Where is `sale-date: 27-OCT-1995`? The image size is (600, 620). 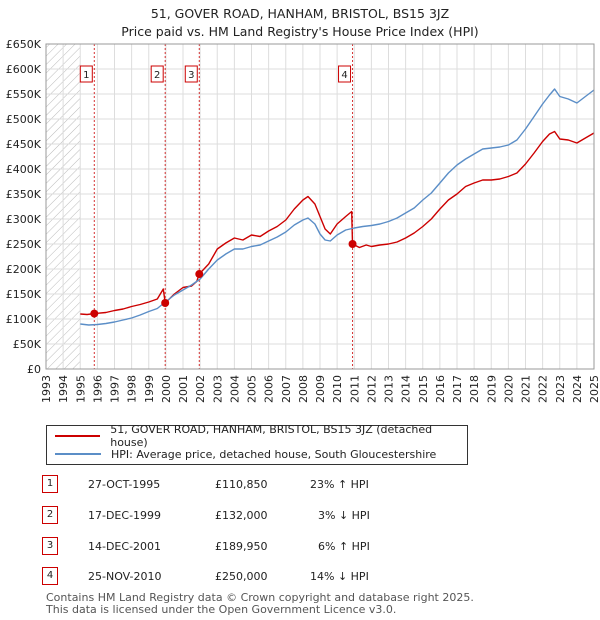 sale-date: 27-OCT-1995 is located at coordinates (124, 484).